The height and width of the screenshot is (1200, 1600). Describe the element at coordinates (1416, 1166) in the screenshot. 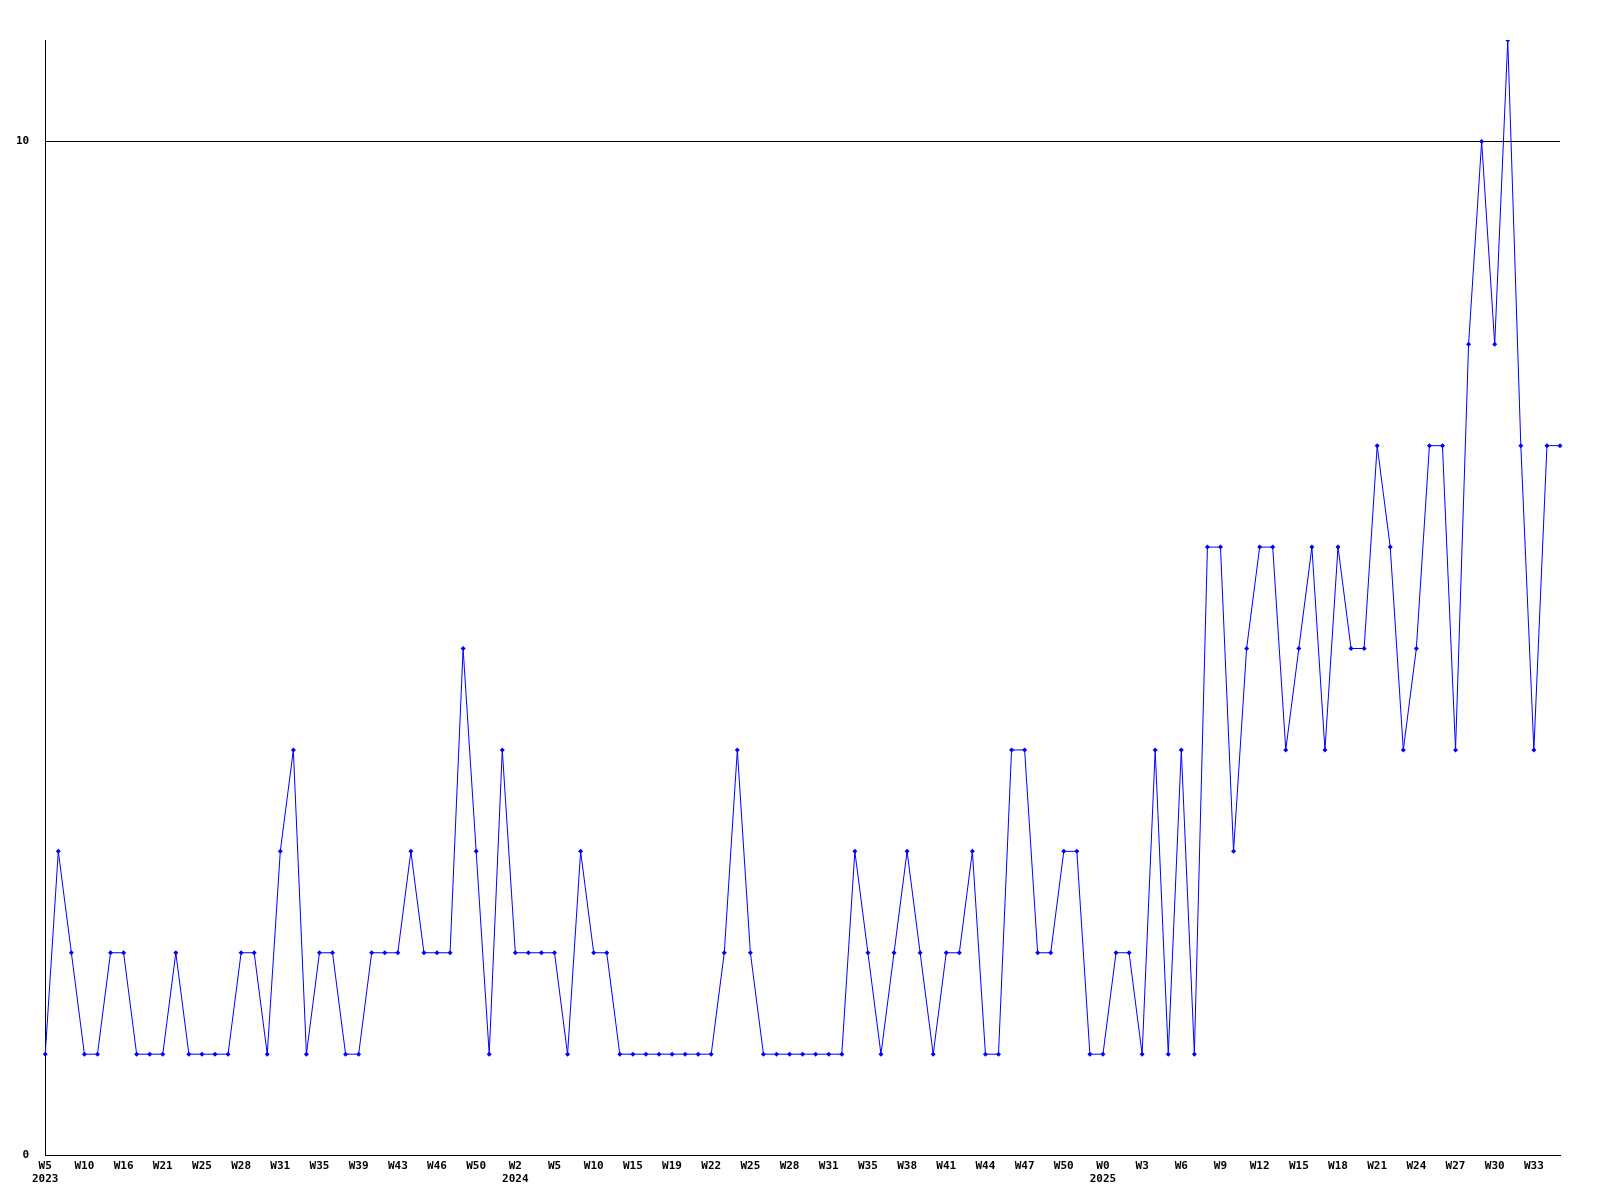

I see `x-tick-label: W24` at that location.